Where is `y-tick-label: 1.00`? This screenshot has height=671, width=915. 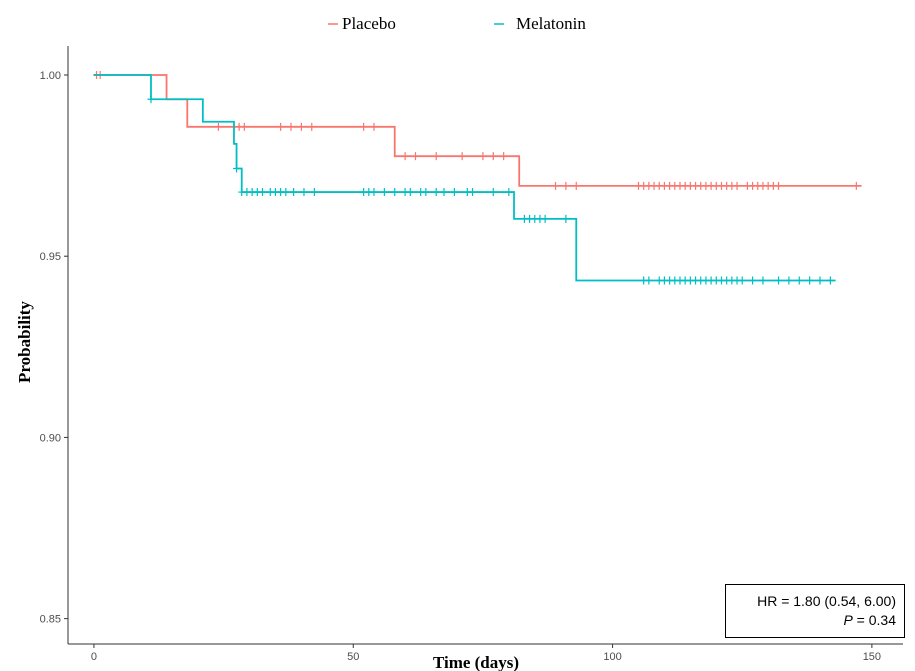
y-tick-label: 1.00 is located at coordinates (50, 76).